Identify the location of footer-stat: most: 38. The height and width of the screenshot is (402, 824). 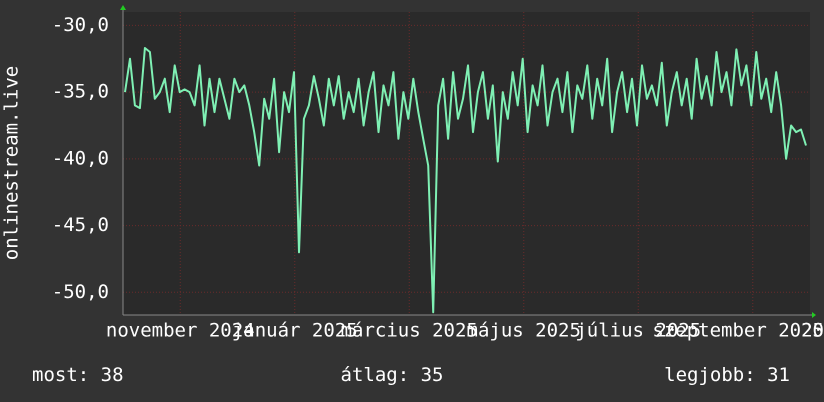
(78, 375).